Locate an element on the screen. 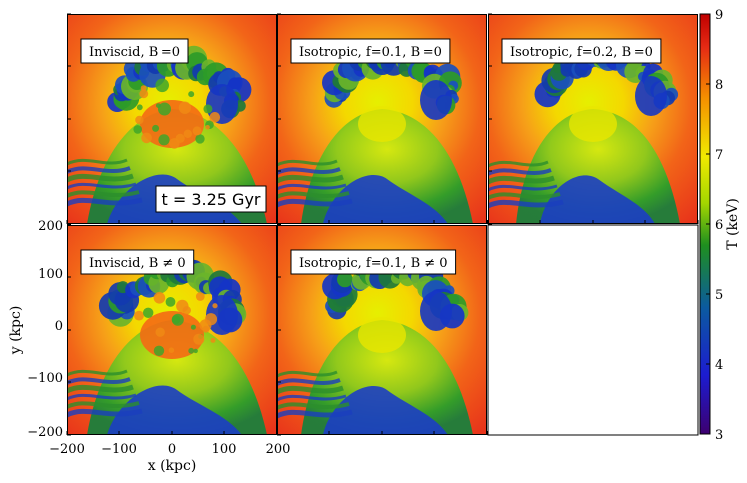 This screenshot has height=483, width=747. x-tick-label: −200 is located at coordinates (67, 449).